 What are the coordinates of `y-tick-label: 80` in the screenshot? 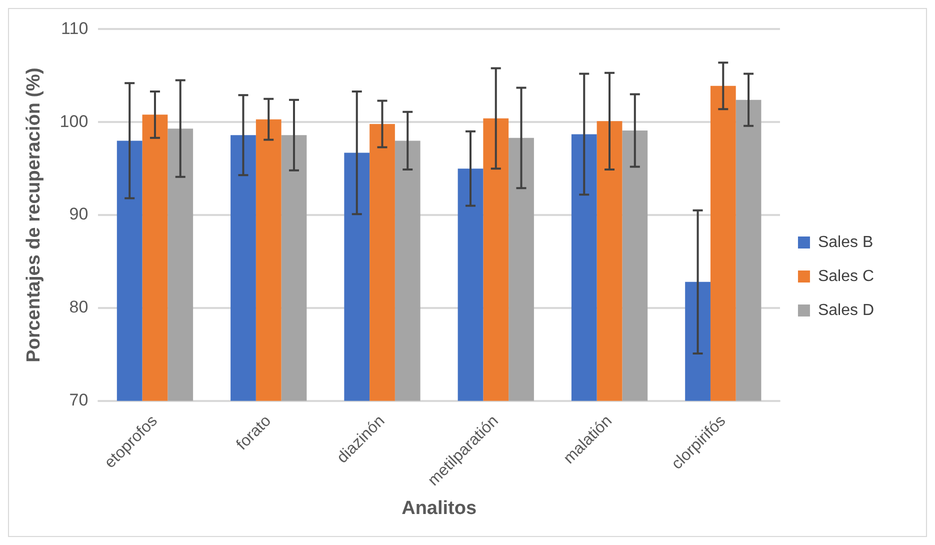 It's located at (78, 307).